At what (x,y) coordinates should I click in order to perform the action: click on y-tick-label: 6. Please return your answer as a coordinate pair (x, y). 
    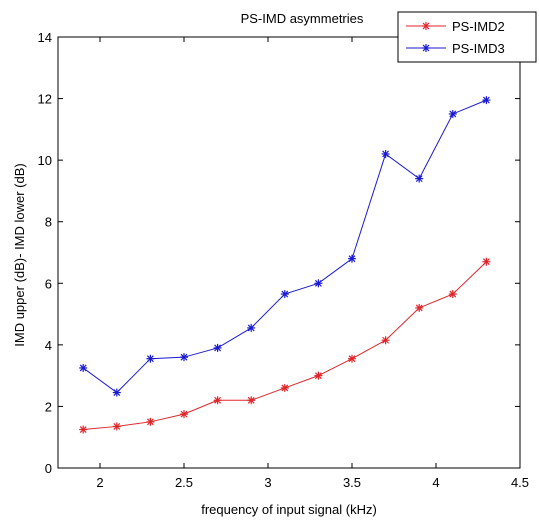
    Looking at the image, I should click on (48, 283).